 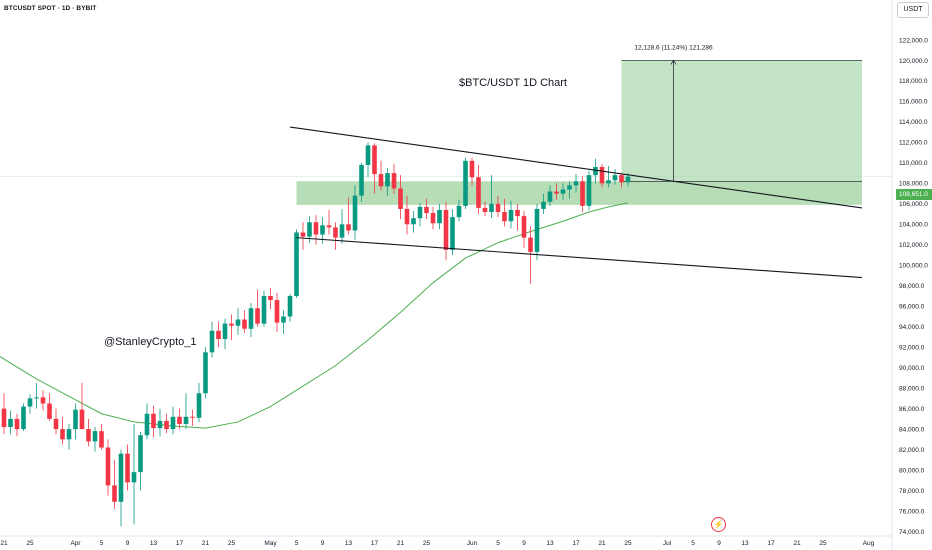 What do you see at coordinates (472, 543) in the screenshot?
I see `time-tick-label: Jun` at bounding box center [472, 543].